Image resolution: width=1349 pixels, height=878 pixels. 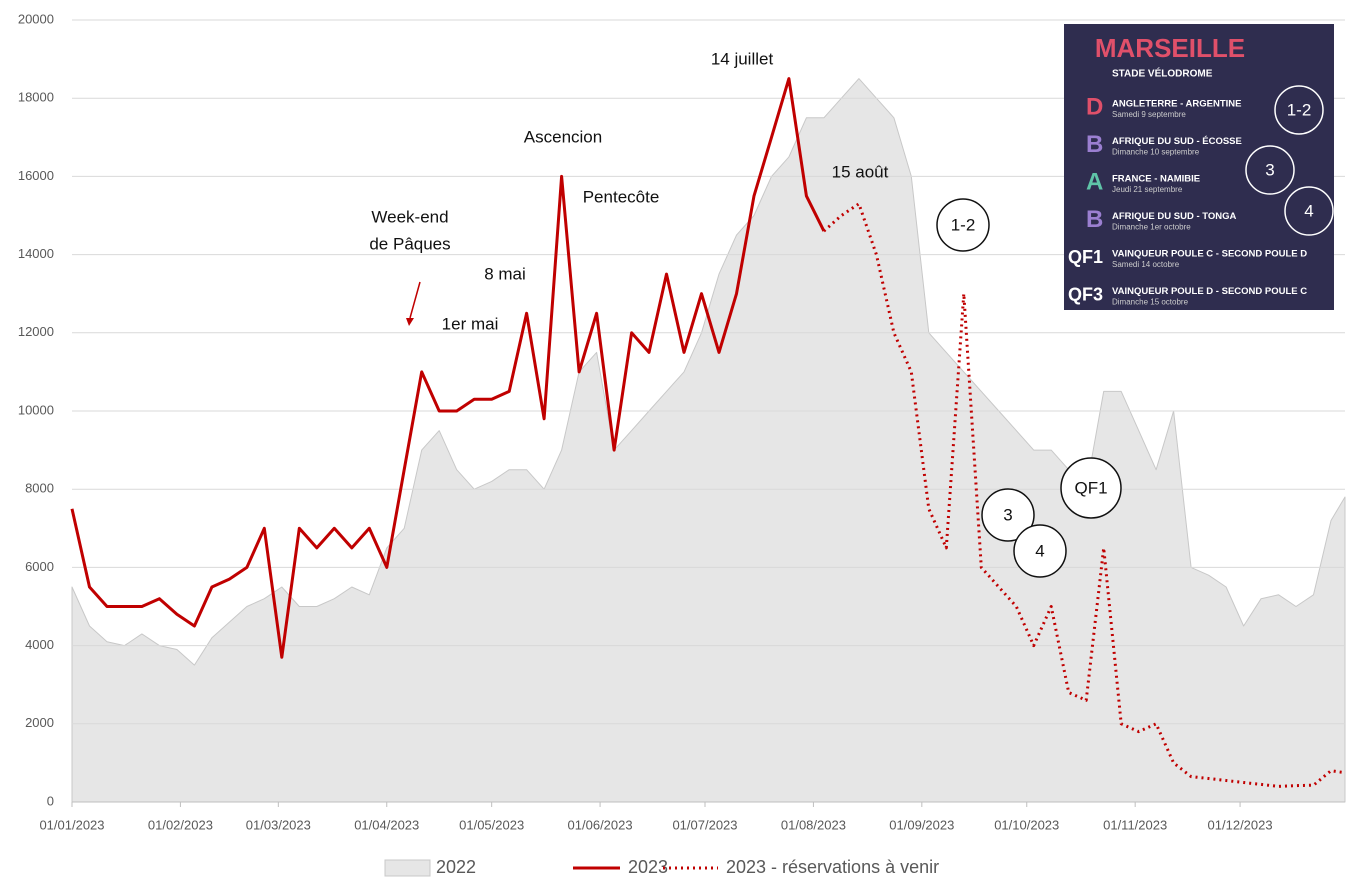 I want to click on inset-pool: D, so click(x=1094, y=106).